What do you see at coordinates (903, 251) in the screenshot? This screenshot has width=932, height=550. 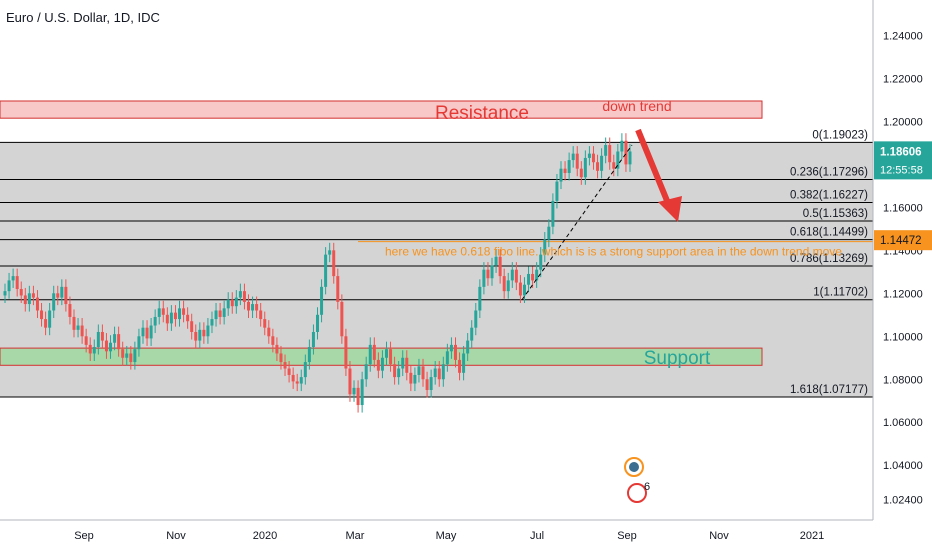 I see `y-tick-label: 1.14000` at bounding box center [903, 251].